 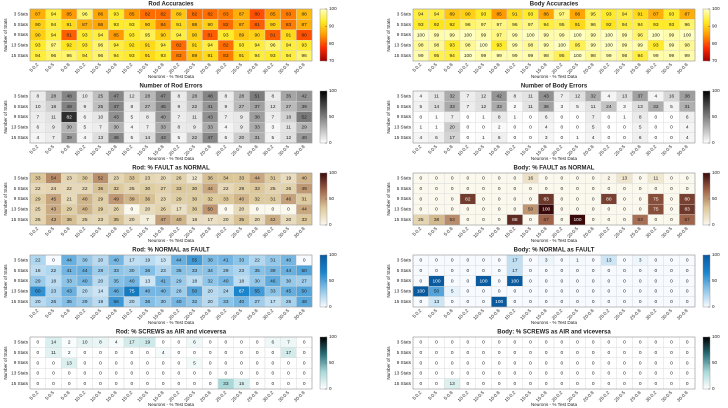 What do you see at coordinates (148, 35) in the screenshot?
I see `cell-label: 95` at bounding box center [148, 35].